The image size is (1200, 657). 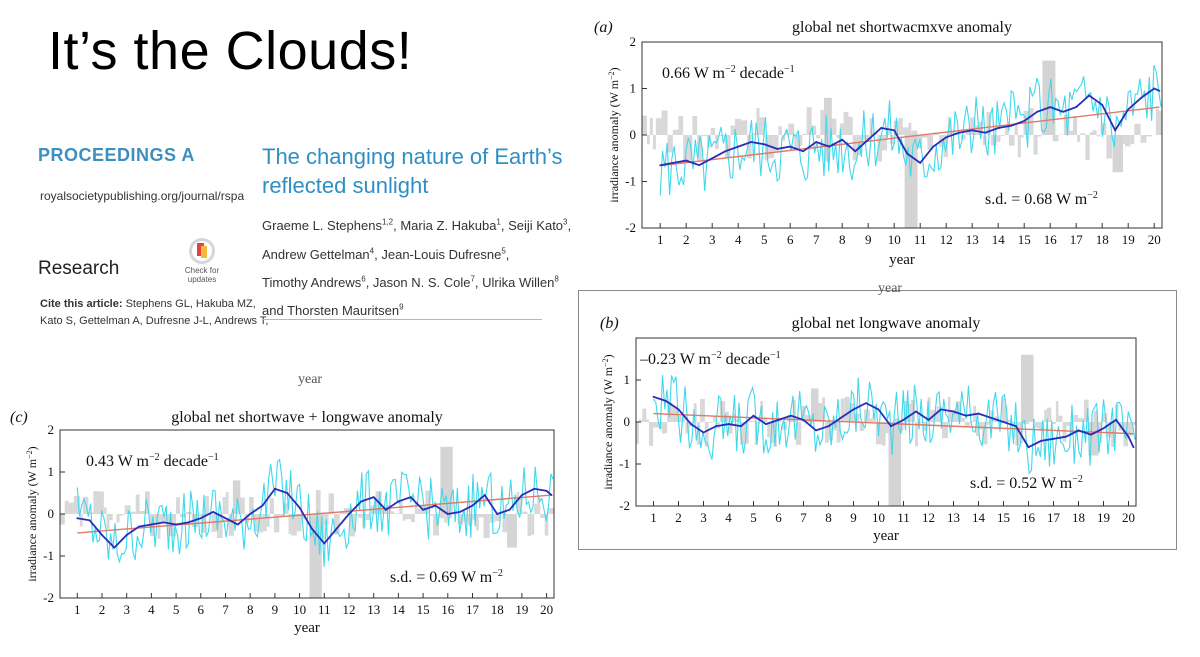 I want to click on stray-year-label-c: year, so click(x=310, y=379).